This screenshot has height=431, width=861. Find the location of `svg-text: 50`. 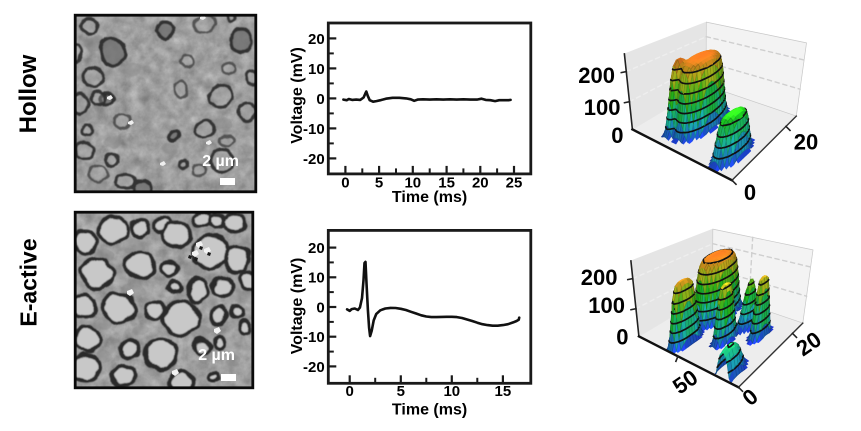

svg-text: 50 is located at coordinates (685, 382).